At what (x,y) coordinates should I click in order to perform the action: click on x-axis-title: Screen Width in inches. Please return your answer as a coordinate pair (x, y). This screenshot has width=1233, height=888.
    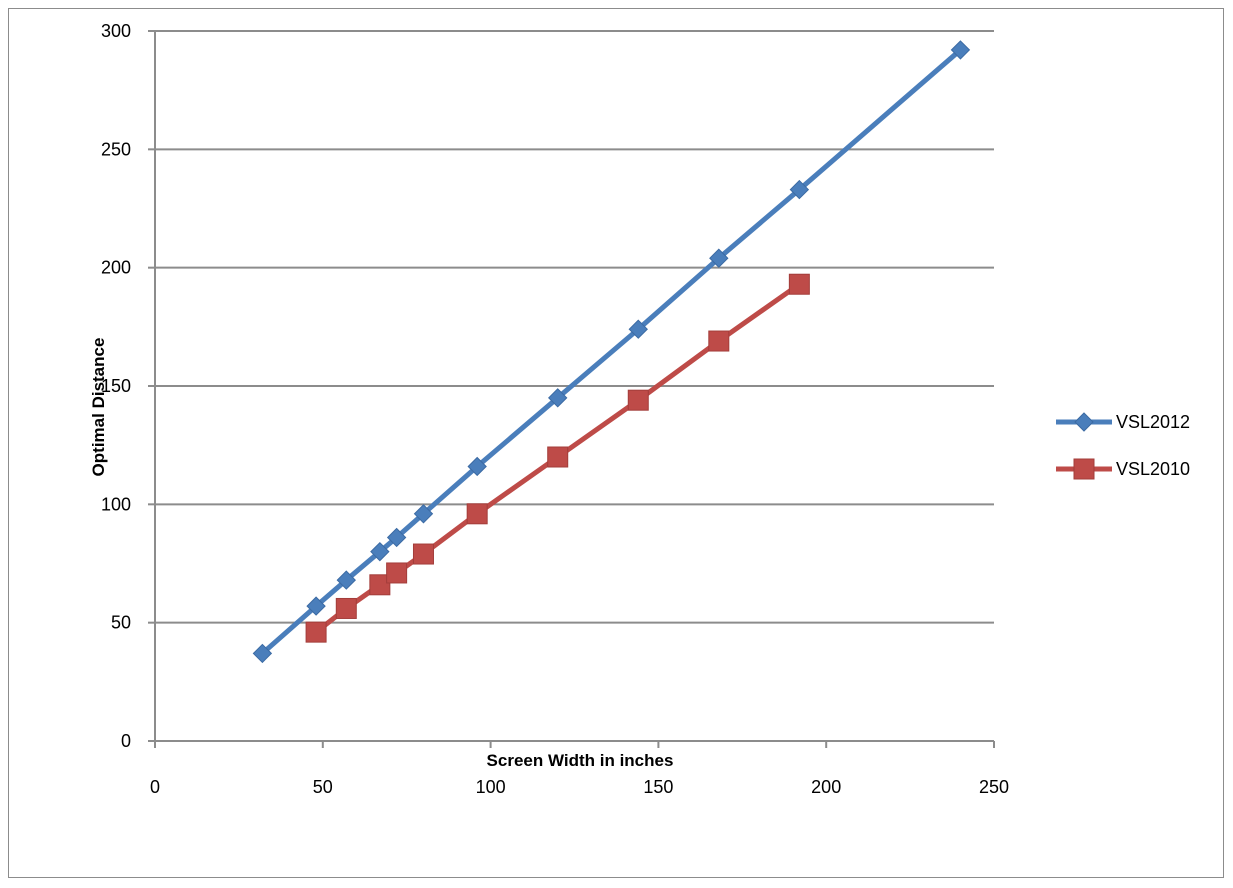
    Looking at the image, I should click on (580, 760).